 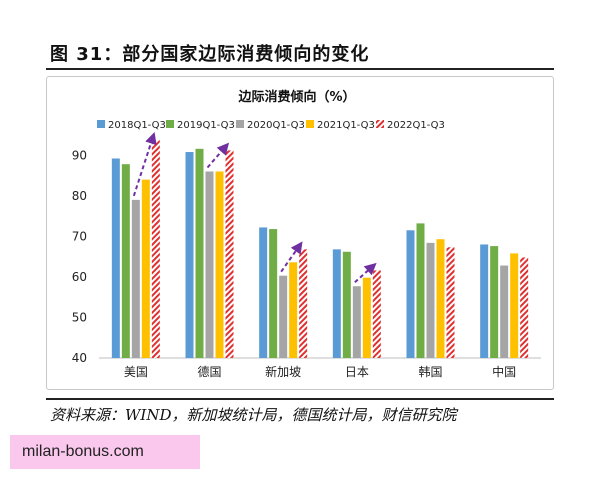 I want to click on legend-label: 2020Q1-Q3, so click(x=276, y=125).